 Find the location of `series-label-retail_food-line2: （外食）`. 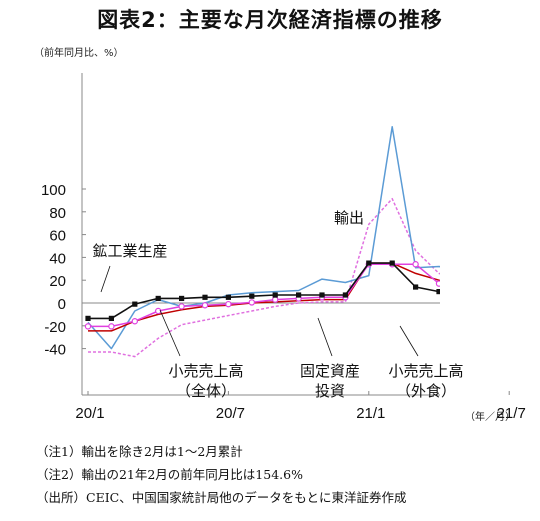

series-label-retail_food-line2: （外食） is located at coordinates (426, 391).